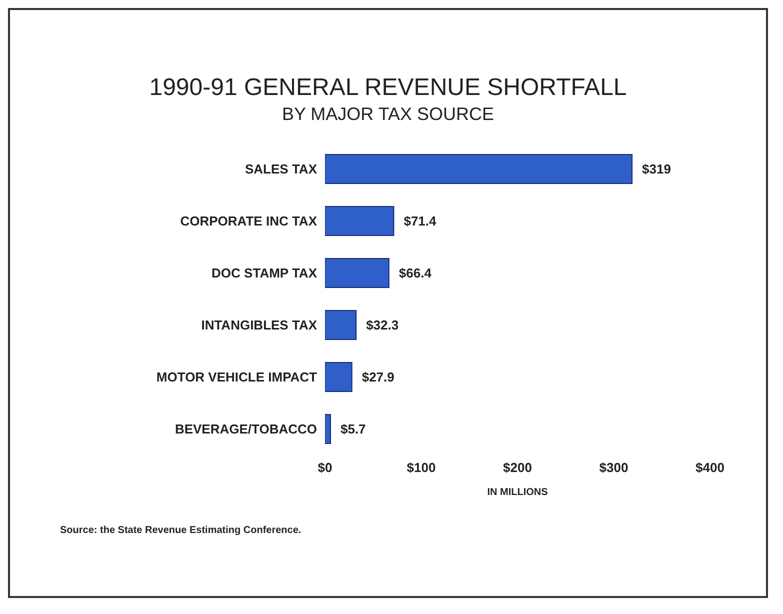 The height and width of the screenshot is (614, 783). What do you see at coordinates (415, 273) in the screenshot?
I see `data-label: $66.4` at bounding box center [415, 273].